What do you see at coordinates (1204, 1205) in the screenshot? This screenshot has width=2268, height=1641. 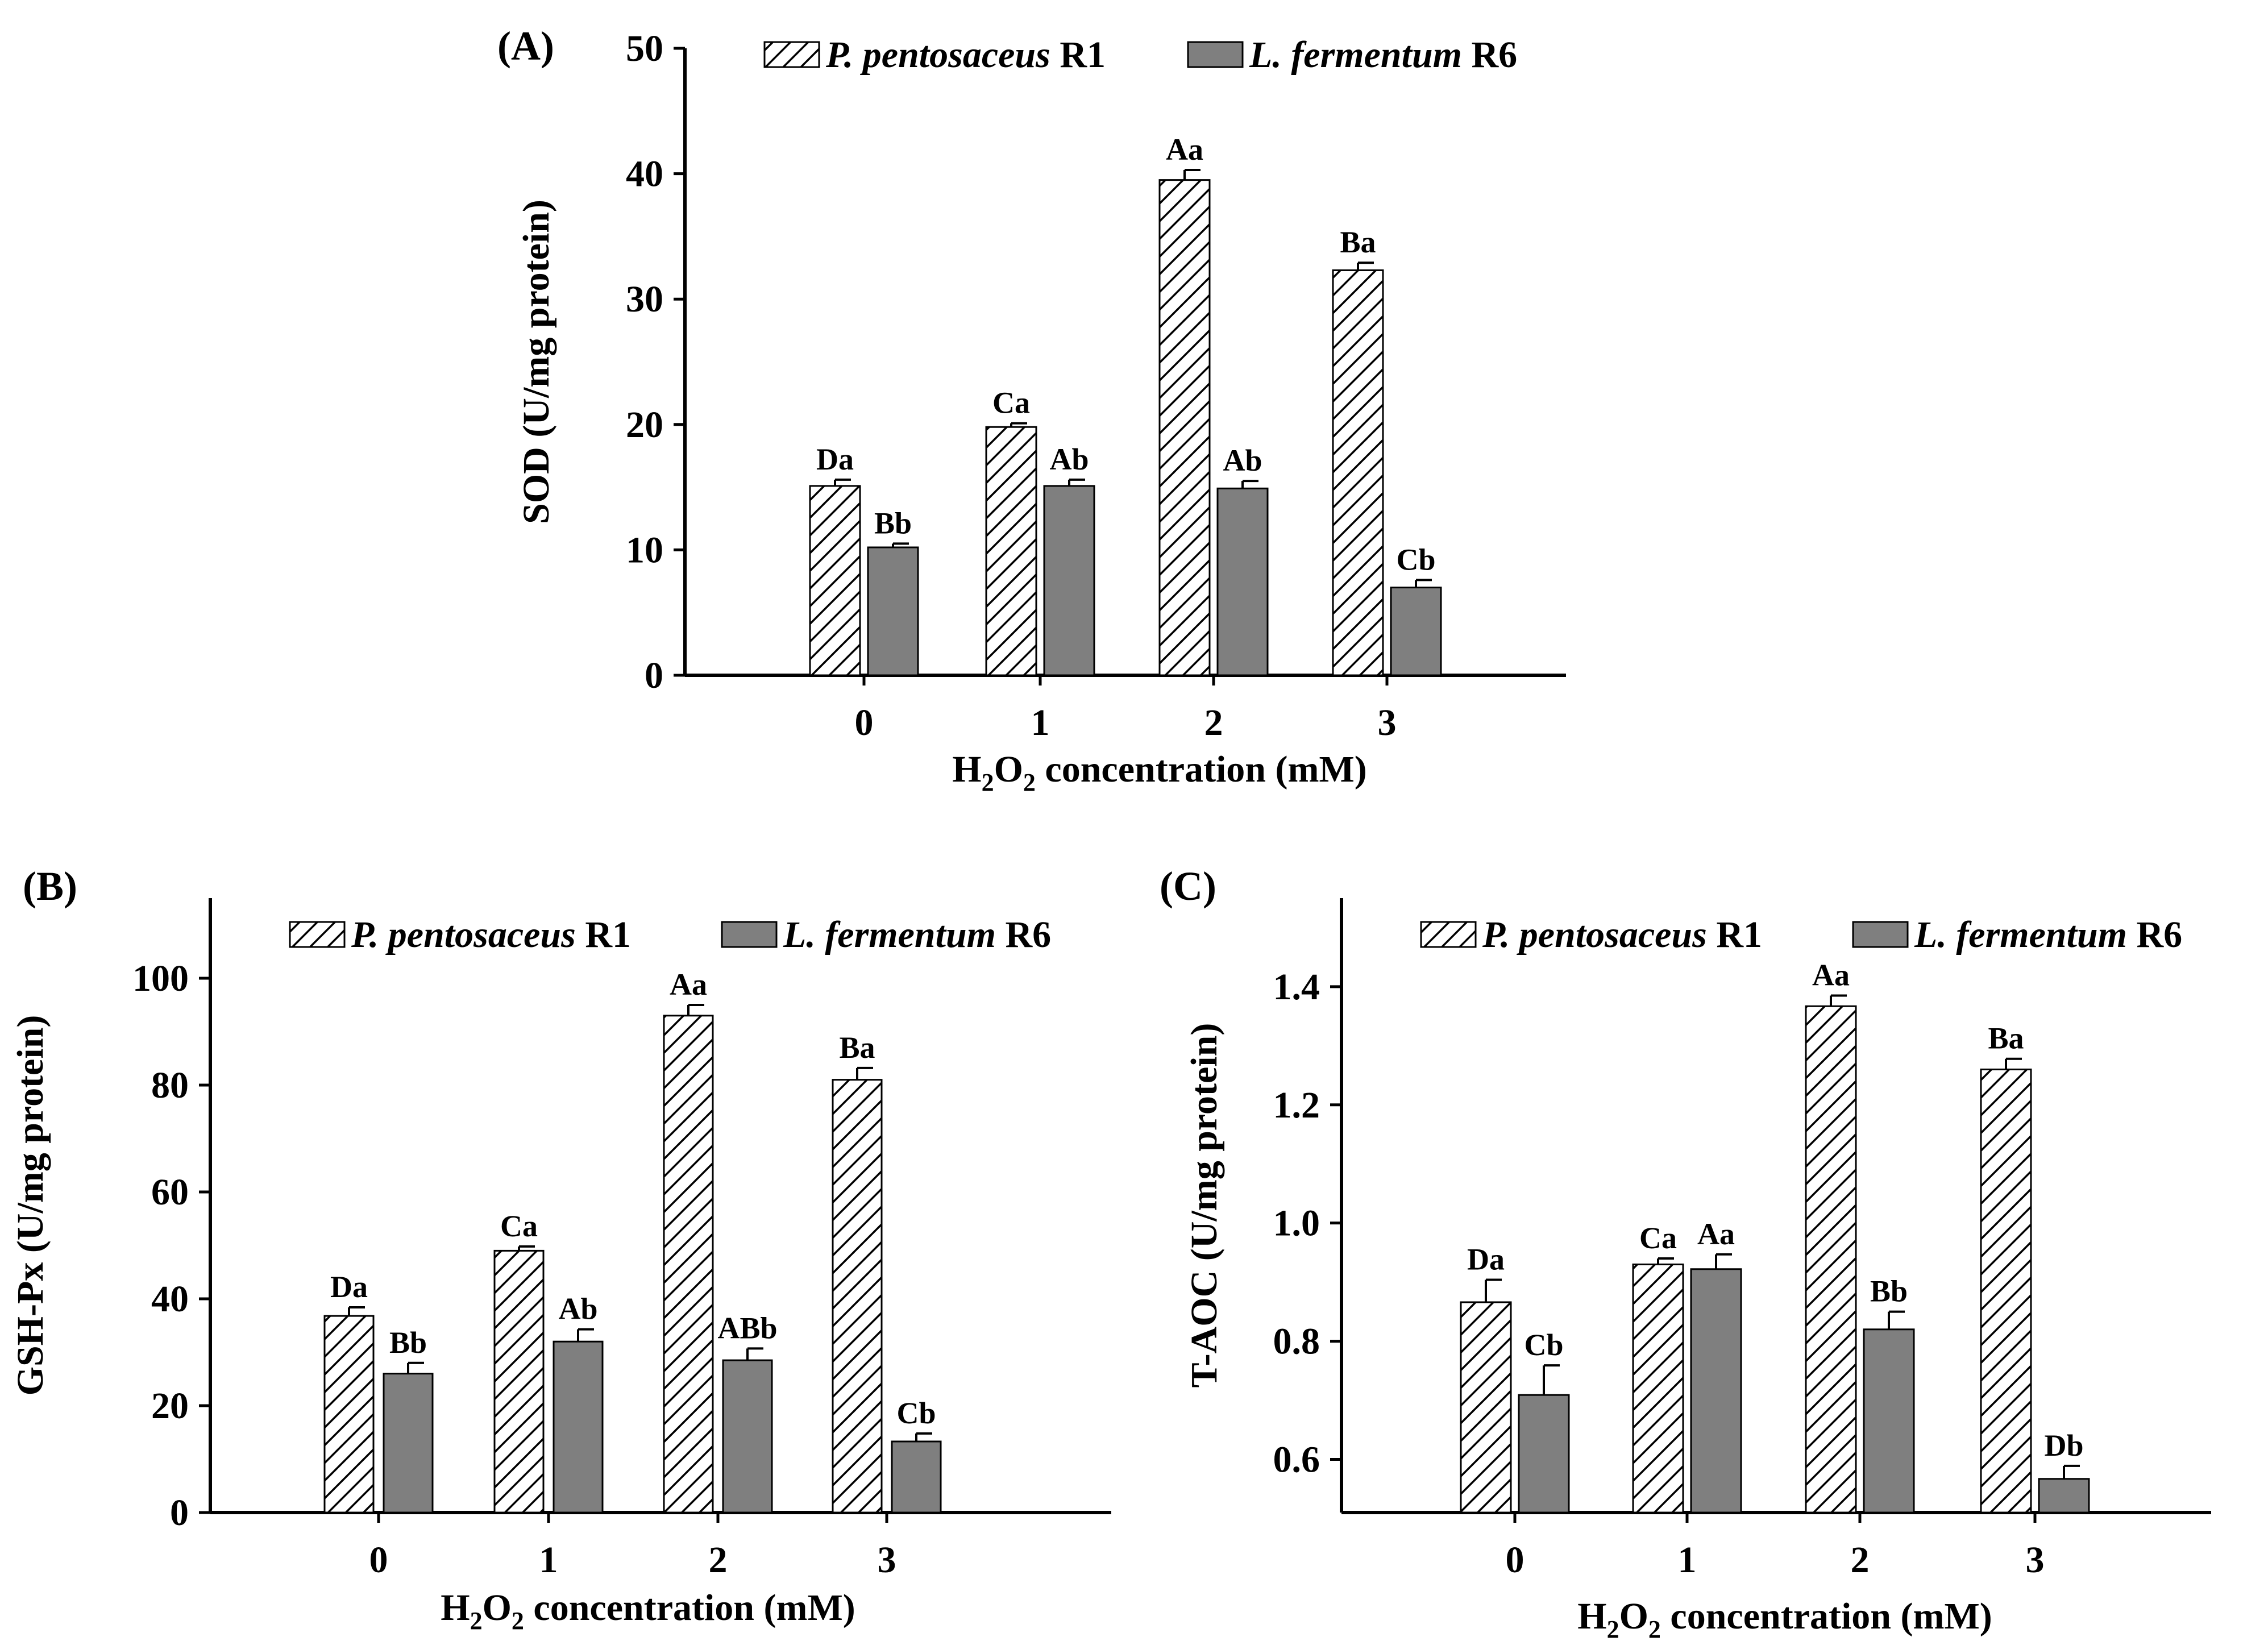 I see `y-axis-title: T-AOC (U/mg protein)` at bounding box center [1204, 1205].